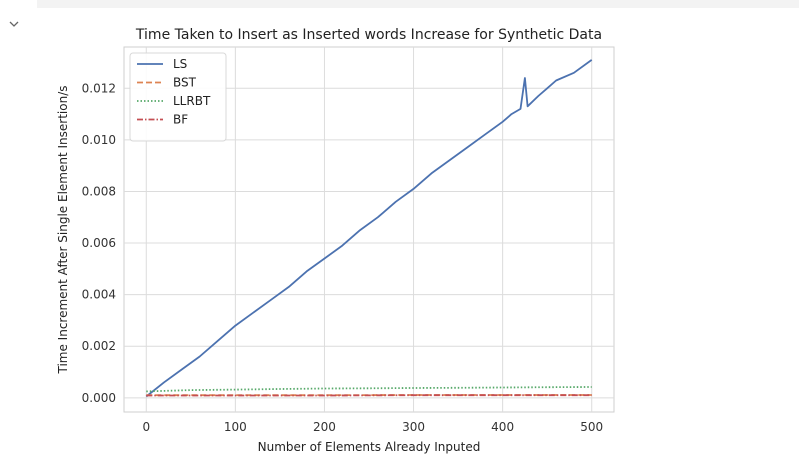 The image size is (799, 473). Describe the element at coordinates (99, 140) in the screenshot. I see `y-tick-label: 0.010` at that location.